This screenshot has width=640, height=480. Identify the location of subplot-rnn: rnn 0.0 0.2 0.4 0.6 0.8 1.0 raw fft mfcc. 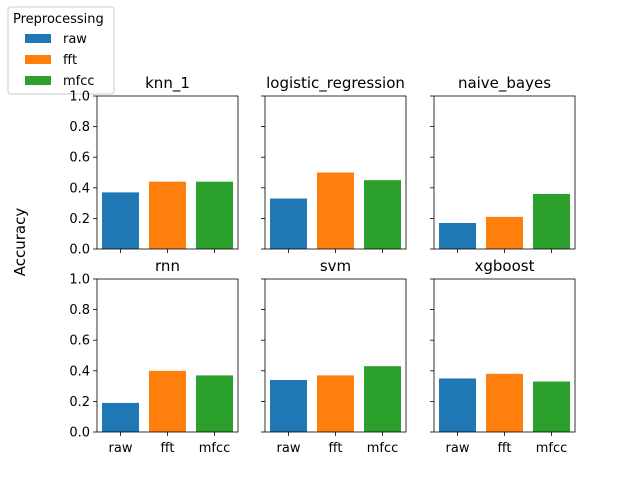
(154, 356).